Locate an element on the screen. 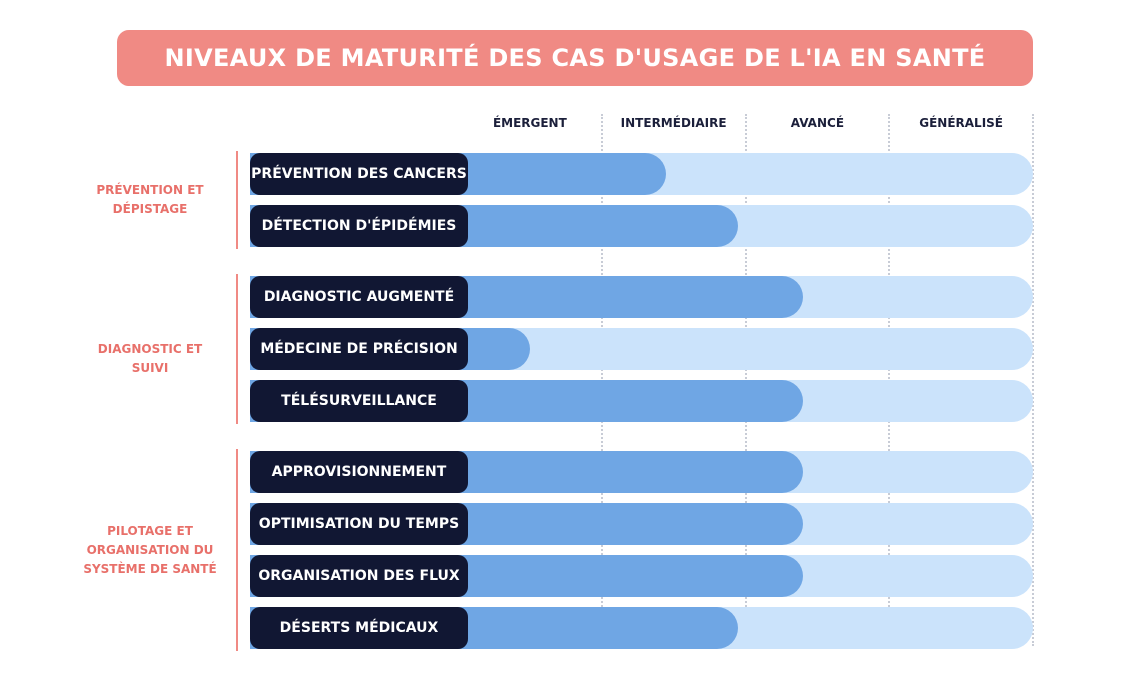  use-case-label-text: ORGANISATION DES FLUX is located at coordinates (359, 576).